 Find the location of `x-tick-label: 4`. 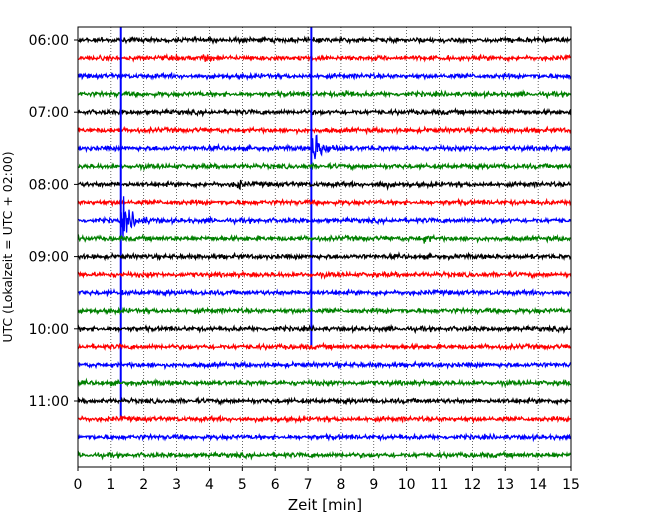

x-tick-label: 4 is located at coordinates (209, 485).